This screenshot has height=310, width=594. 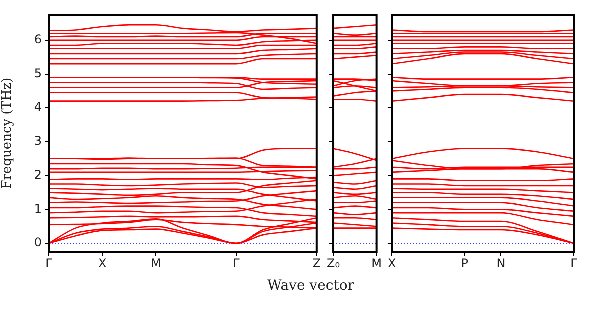 I want to click on x-tick-label: N, so click(x=501, y=263).